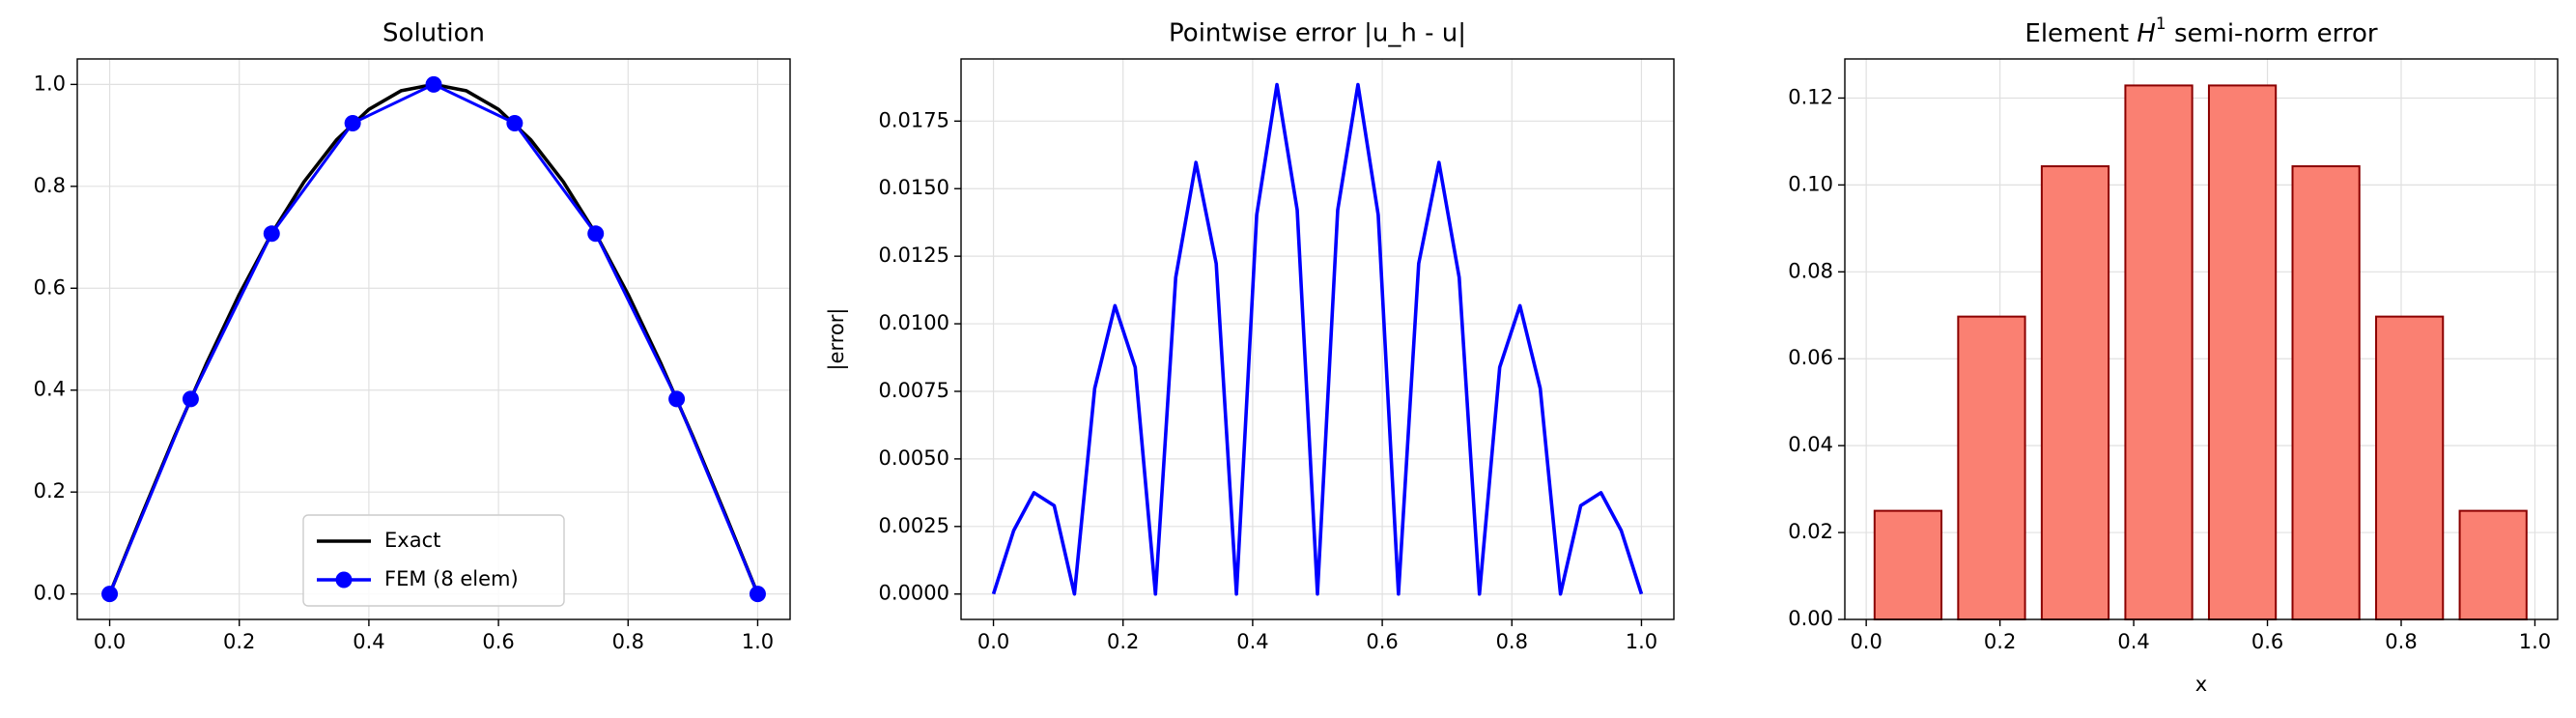 Image resolution: width=2576 pixels, height=718 pixels. I want to click on y-tick-label: 0.4, so click(50, 389).